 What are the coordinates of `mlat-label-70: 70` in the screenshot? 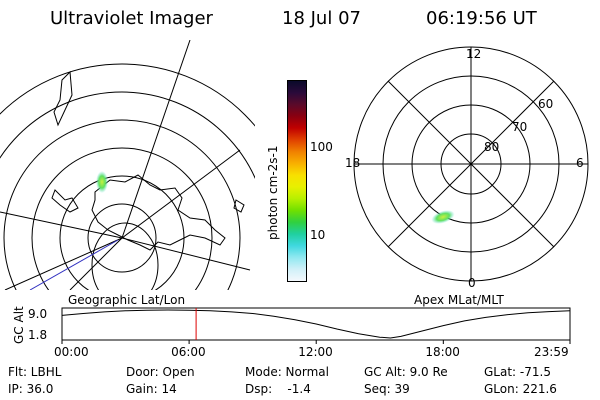 It's located at (520, 127).